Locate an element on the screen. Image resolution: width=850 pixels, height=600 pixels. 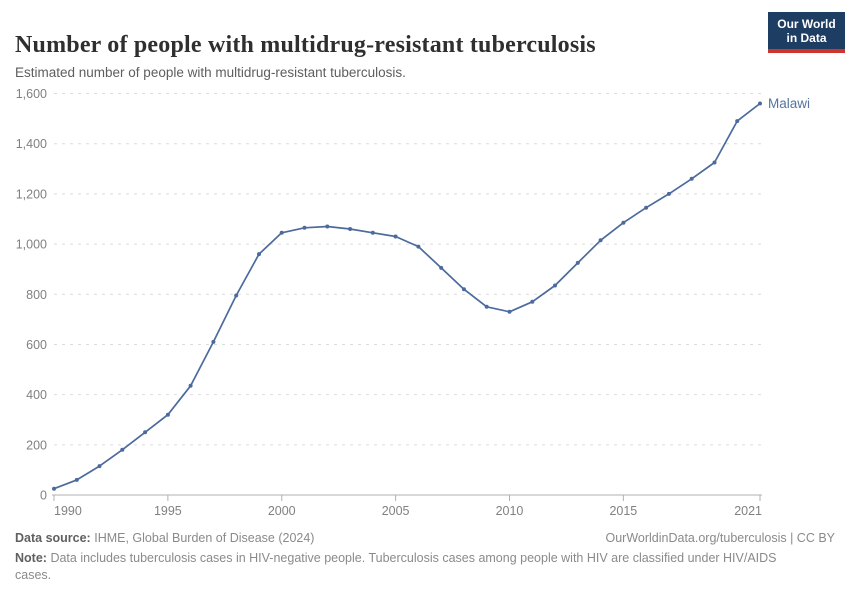
y-tick-label: 800 is located at coordinates (36, 295).